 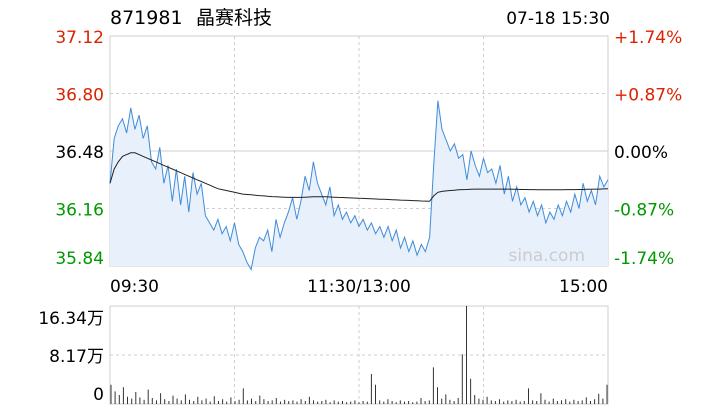 What do you see at coordinates (71, 319) in the screenshot?
I see `volume-tick-label: 16.34万` at bounding box center [71, 319].